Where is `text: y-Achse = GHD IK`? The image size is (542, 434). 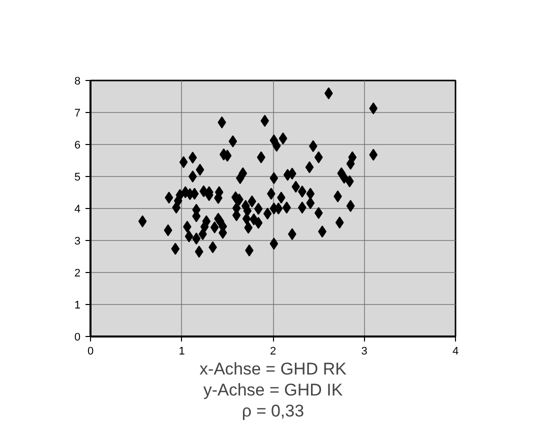 text: y-Achse = GHD IK is located at coordinates (273, 390).